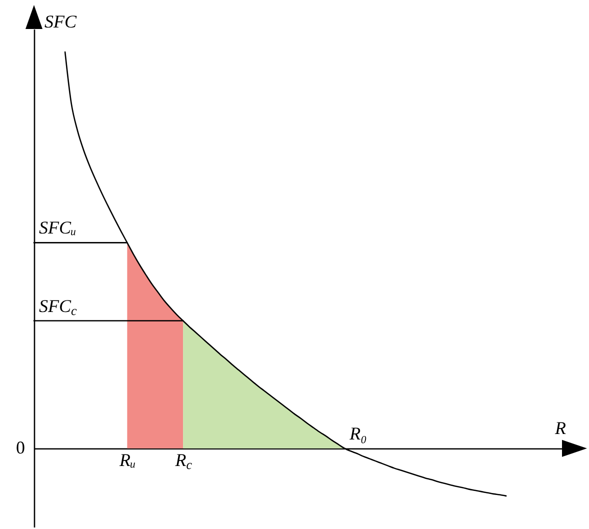 The image size is (589, 529). Describe the element at coordinates (357, 433) in the screenshot. I see `annotation: R₀` at that location.